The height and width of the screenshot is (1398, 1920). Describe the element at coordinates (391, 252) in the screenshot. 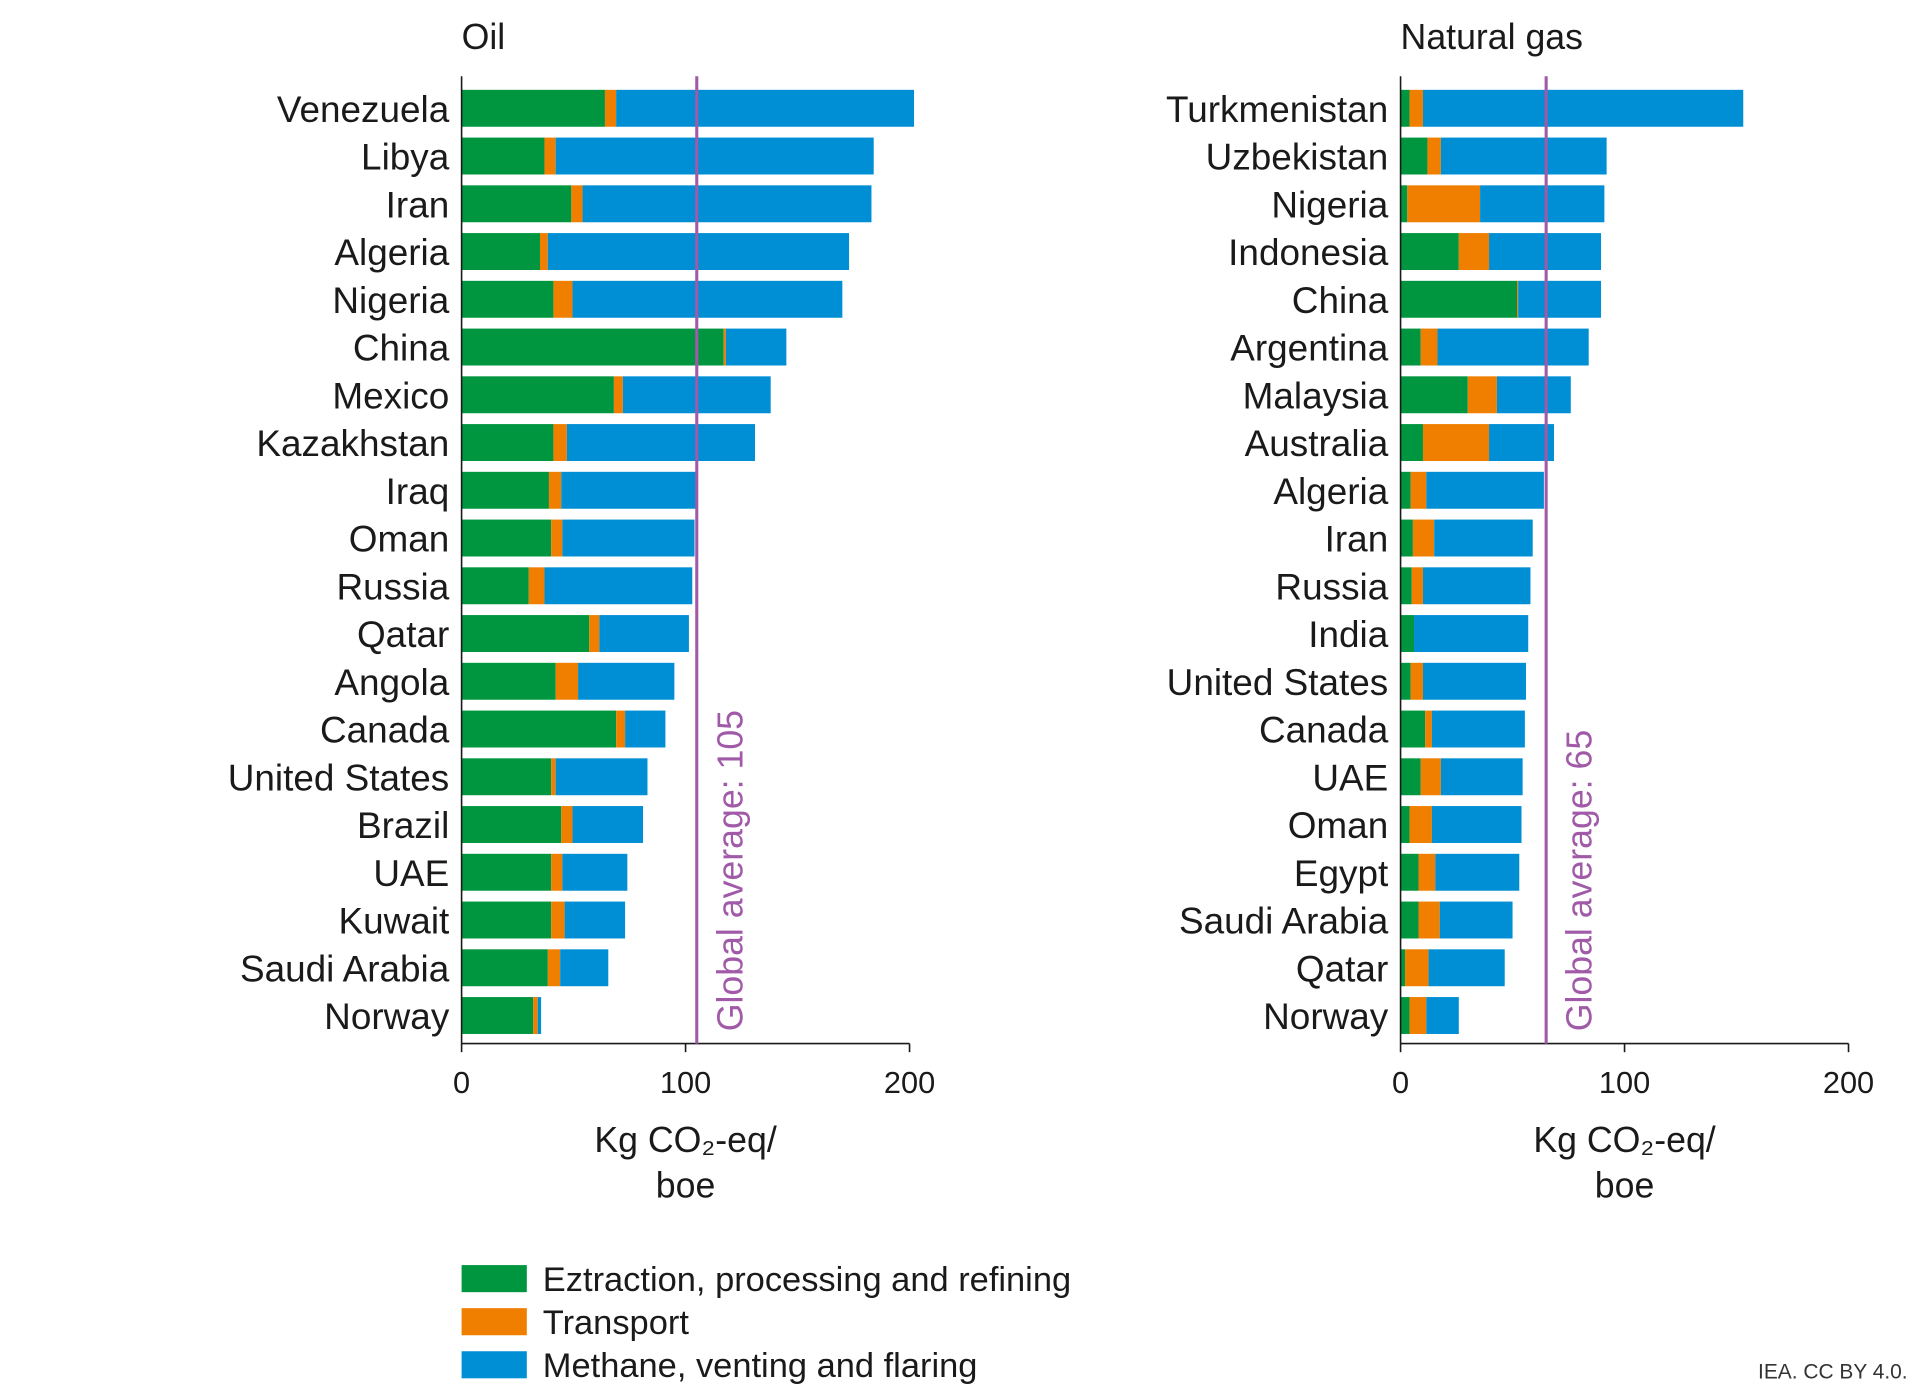

I see `category-label: Algeria` at that location.